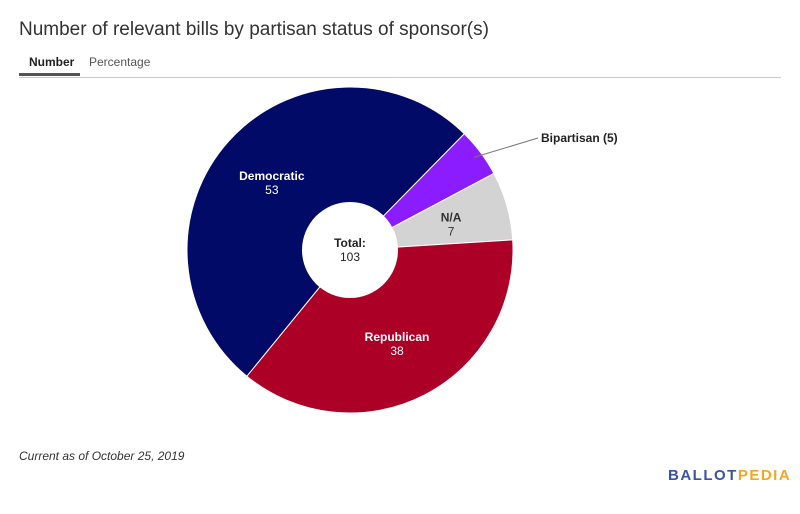 This screenshot has width=800, height=514. Describe the element at coordinates (380, 326) in the screenshot. I see `slice-republican` at that location.